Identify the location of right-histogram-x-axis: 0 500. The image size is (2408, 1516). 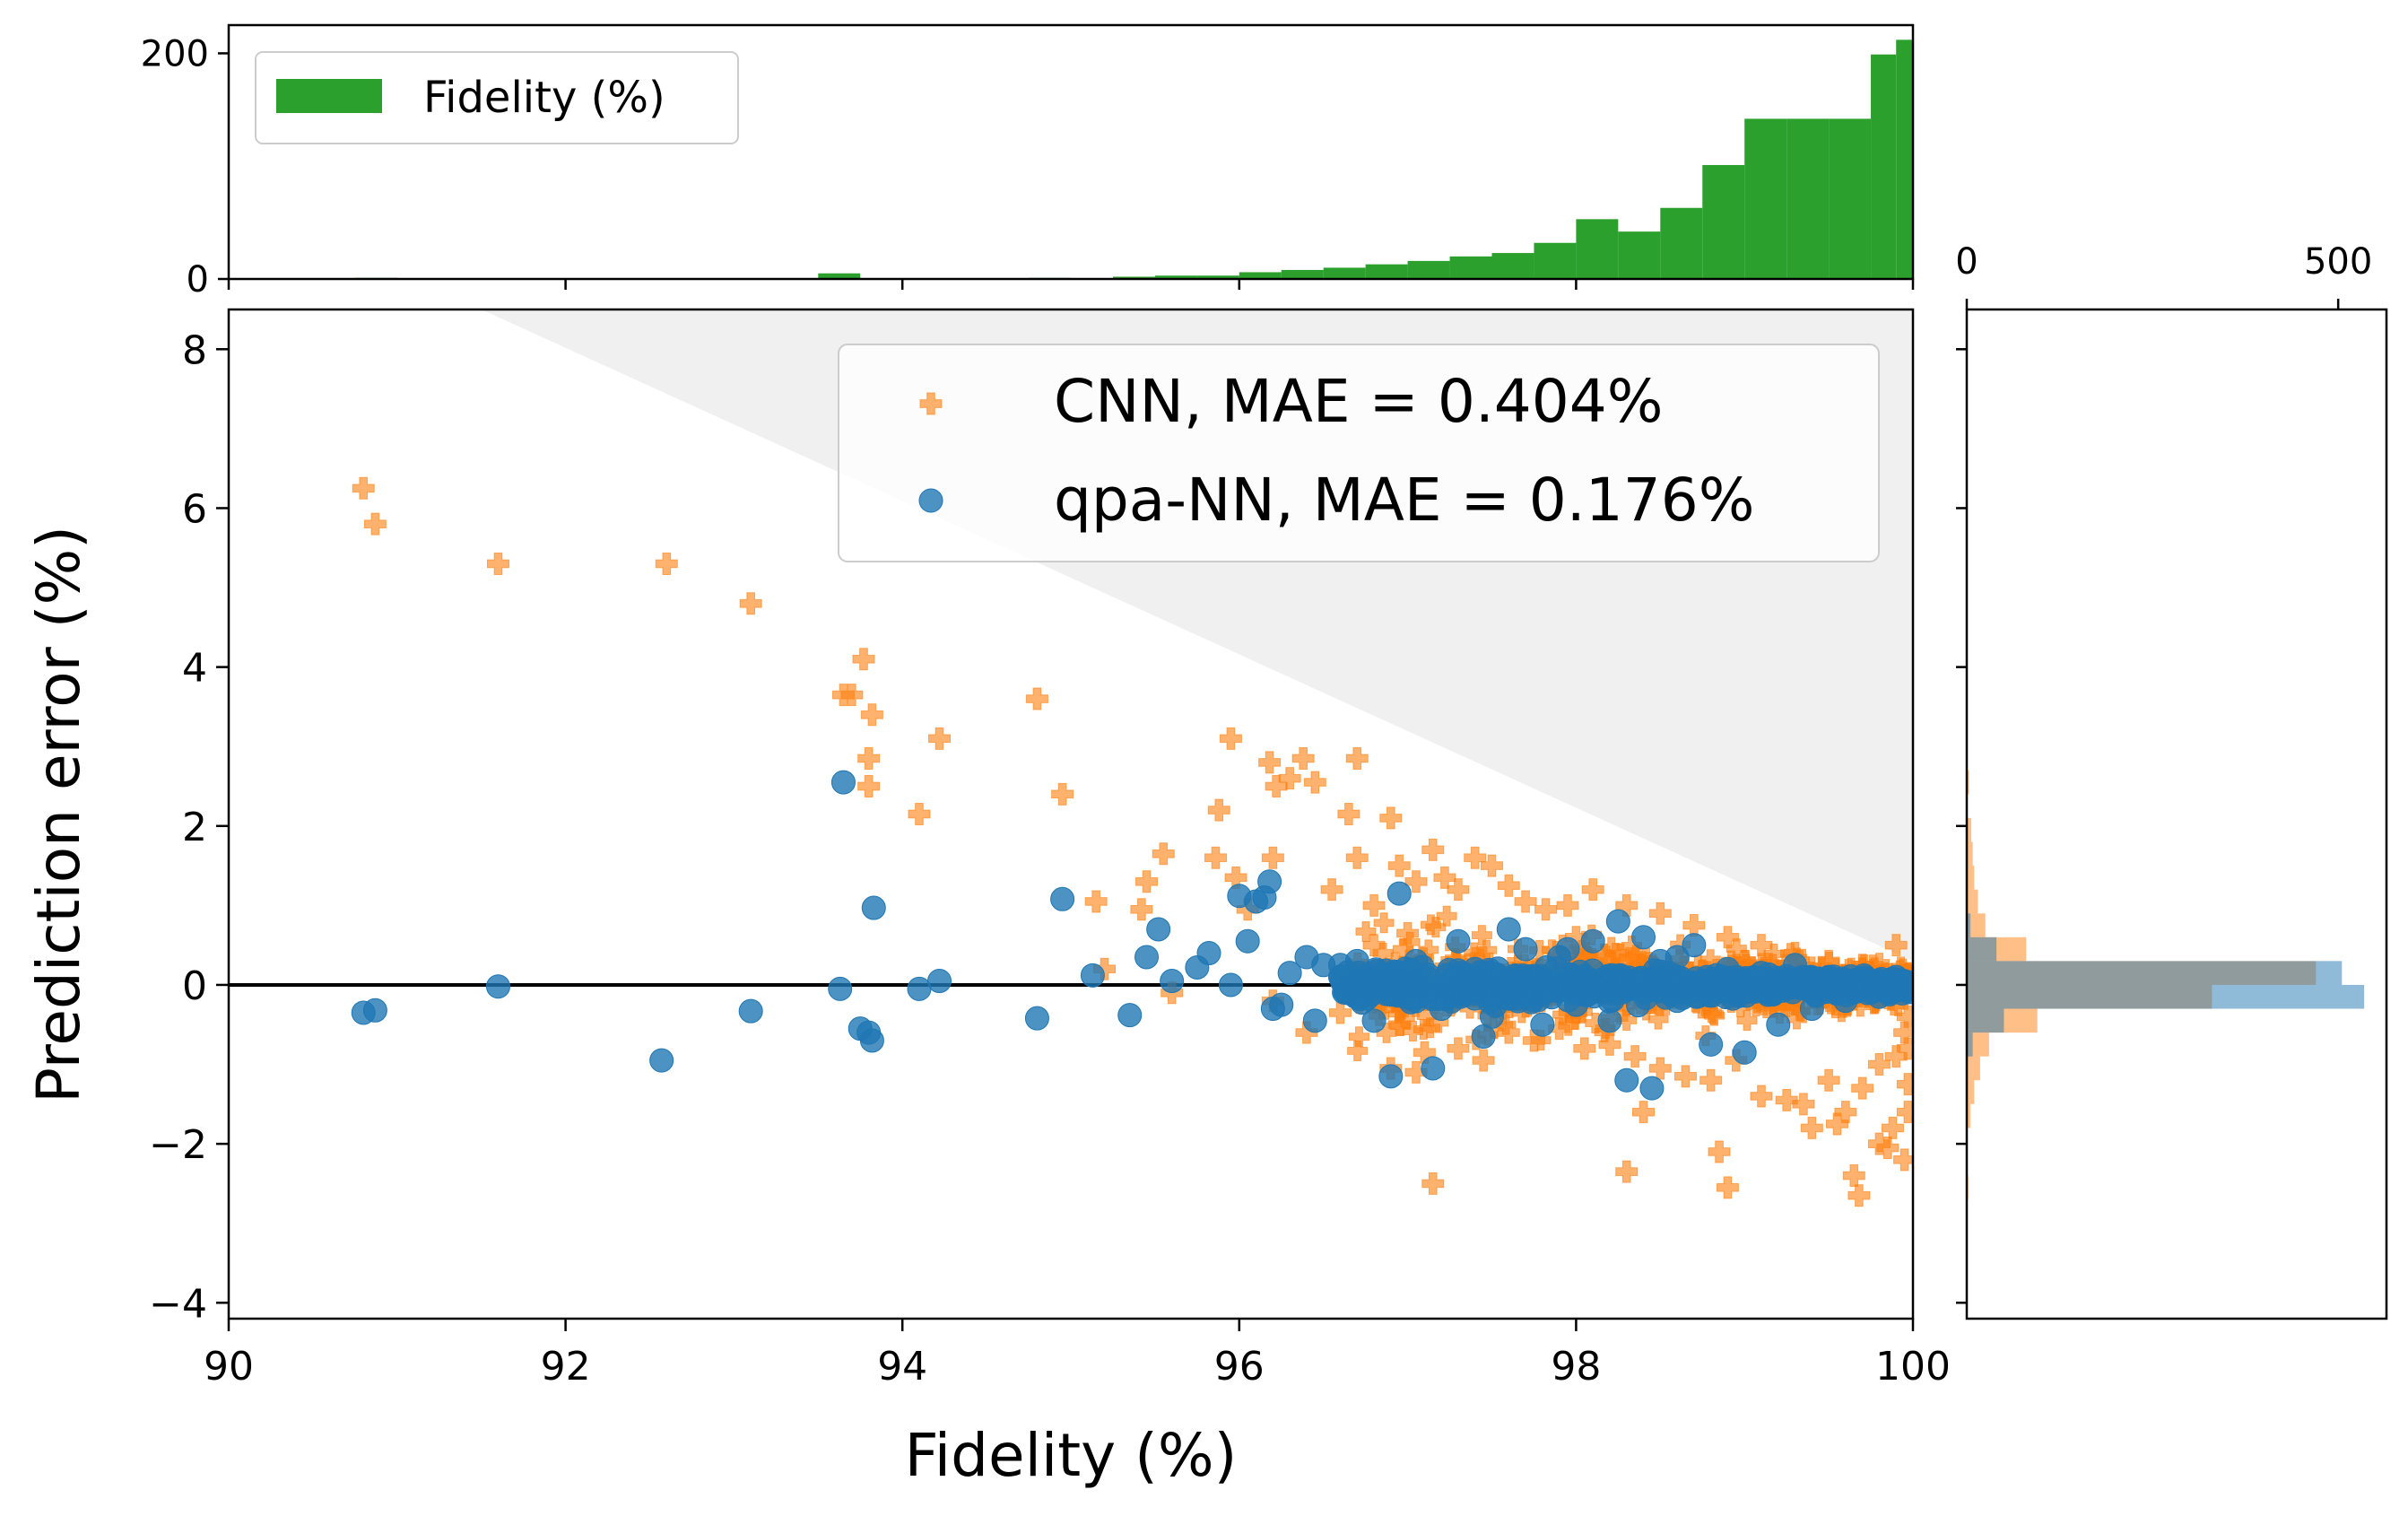
(2164, 275).